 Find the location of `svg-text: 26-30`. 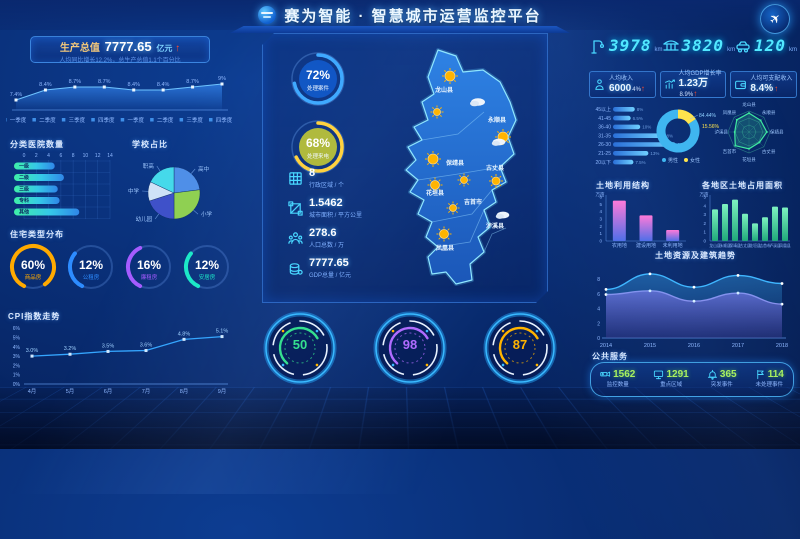

svg-text: 26-30 is located at coordinates (604, 145).